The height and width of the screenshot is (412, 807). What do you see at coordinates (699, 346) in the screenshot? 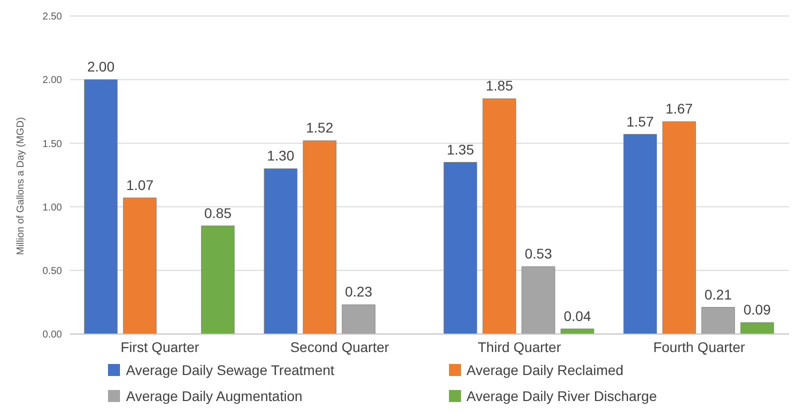
I see `x-tick-label: Fourth Quarter` at bounding box center [699, 346].